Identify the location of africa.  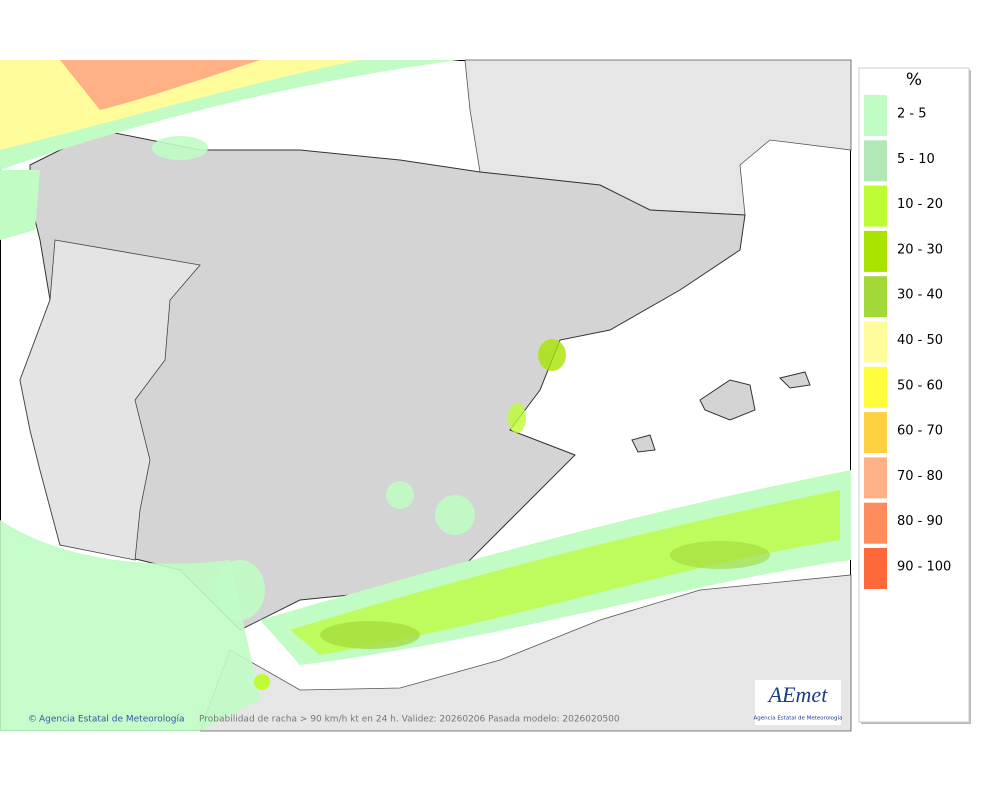
(525, 653).